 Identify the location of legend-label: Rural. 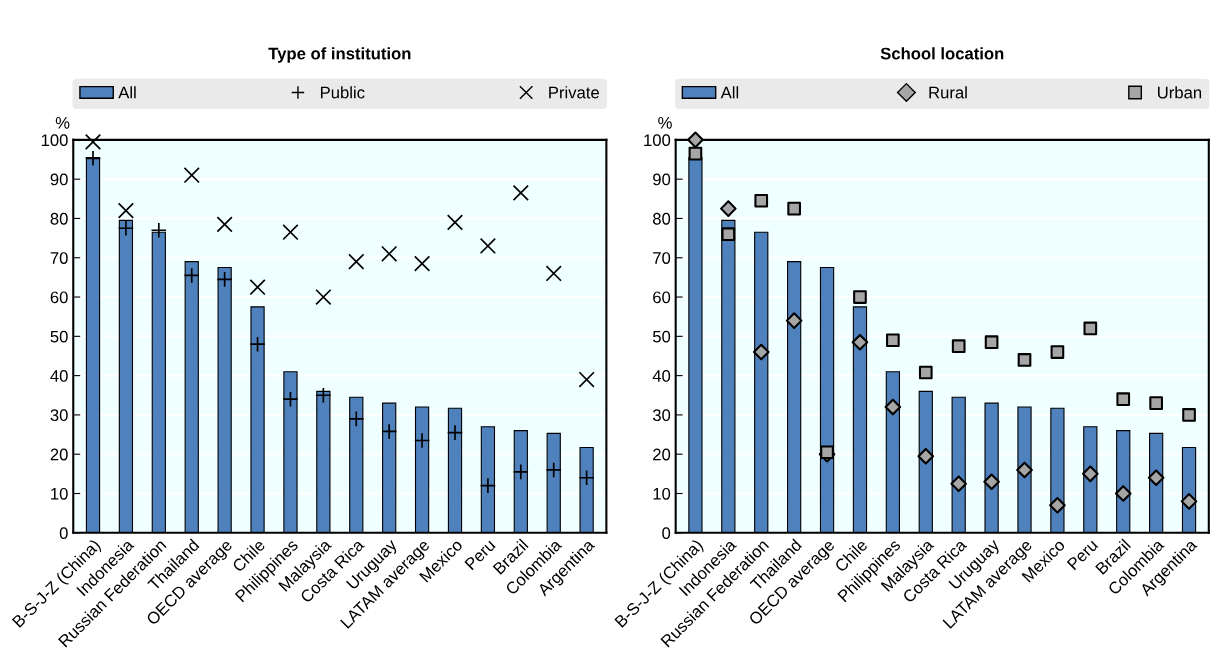
(948, 92).